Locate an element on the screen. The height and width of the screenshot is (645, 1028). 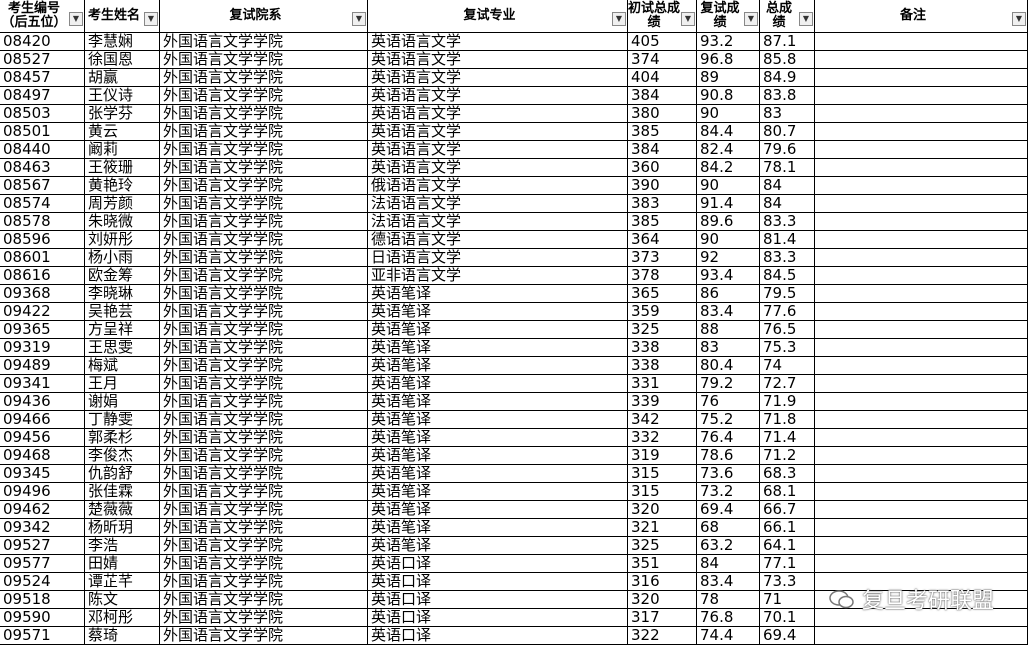
table-cell: 359 is located at coordinates (662, 312).